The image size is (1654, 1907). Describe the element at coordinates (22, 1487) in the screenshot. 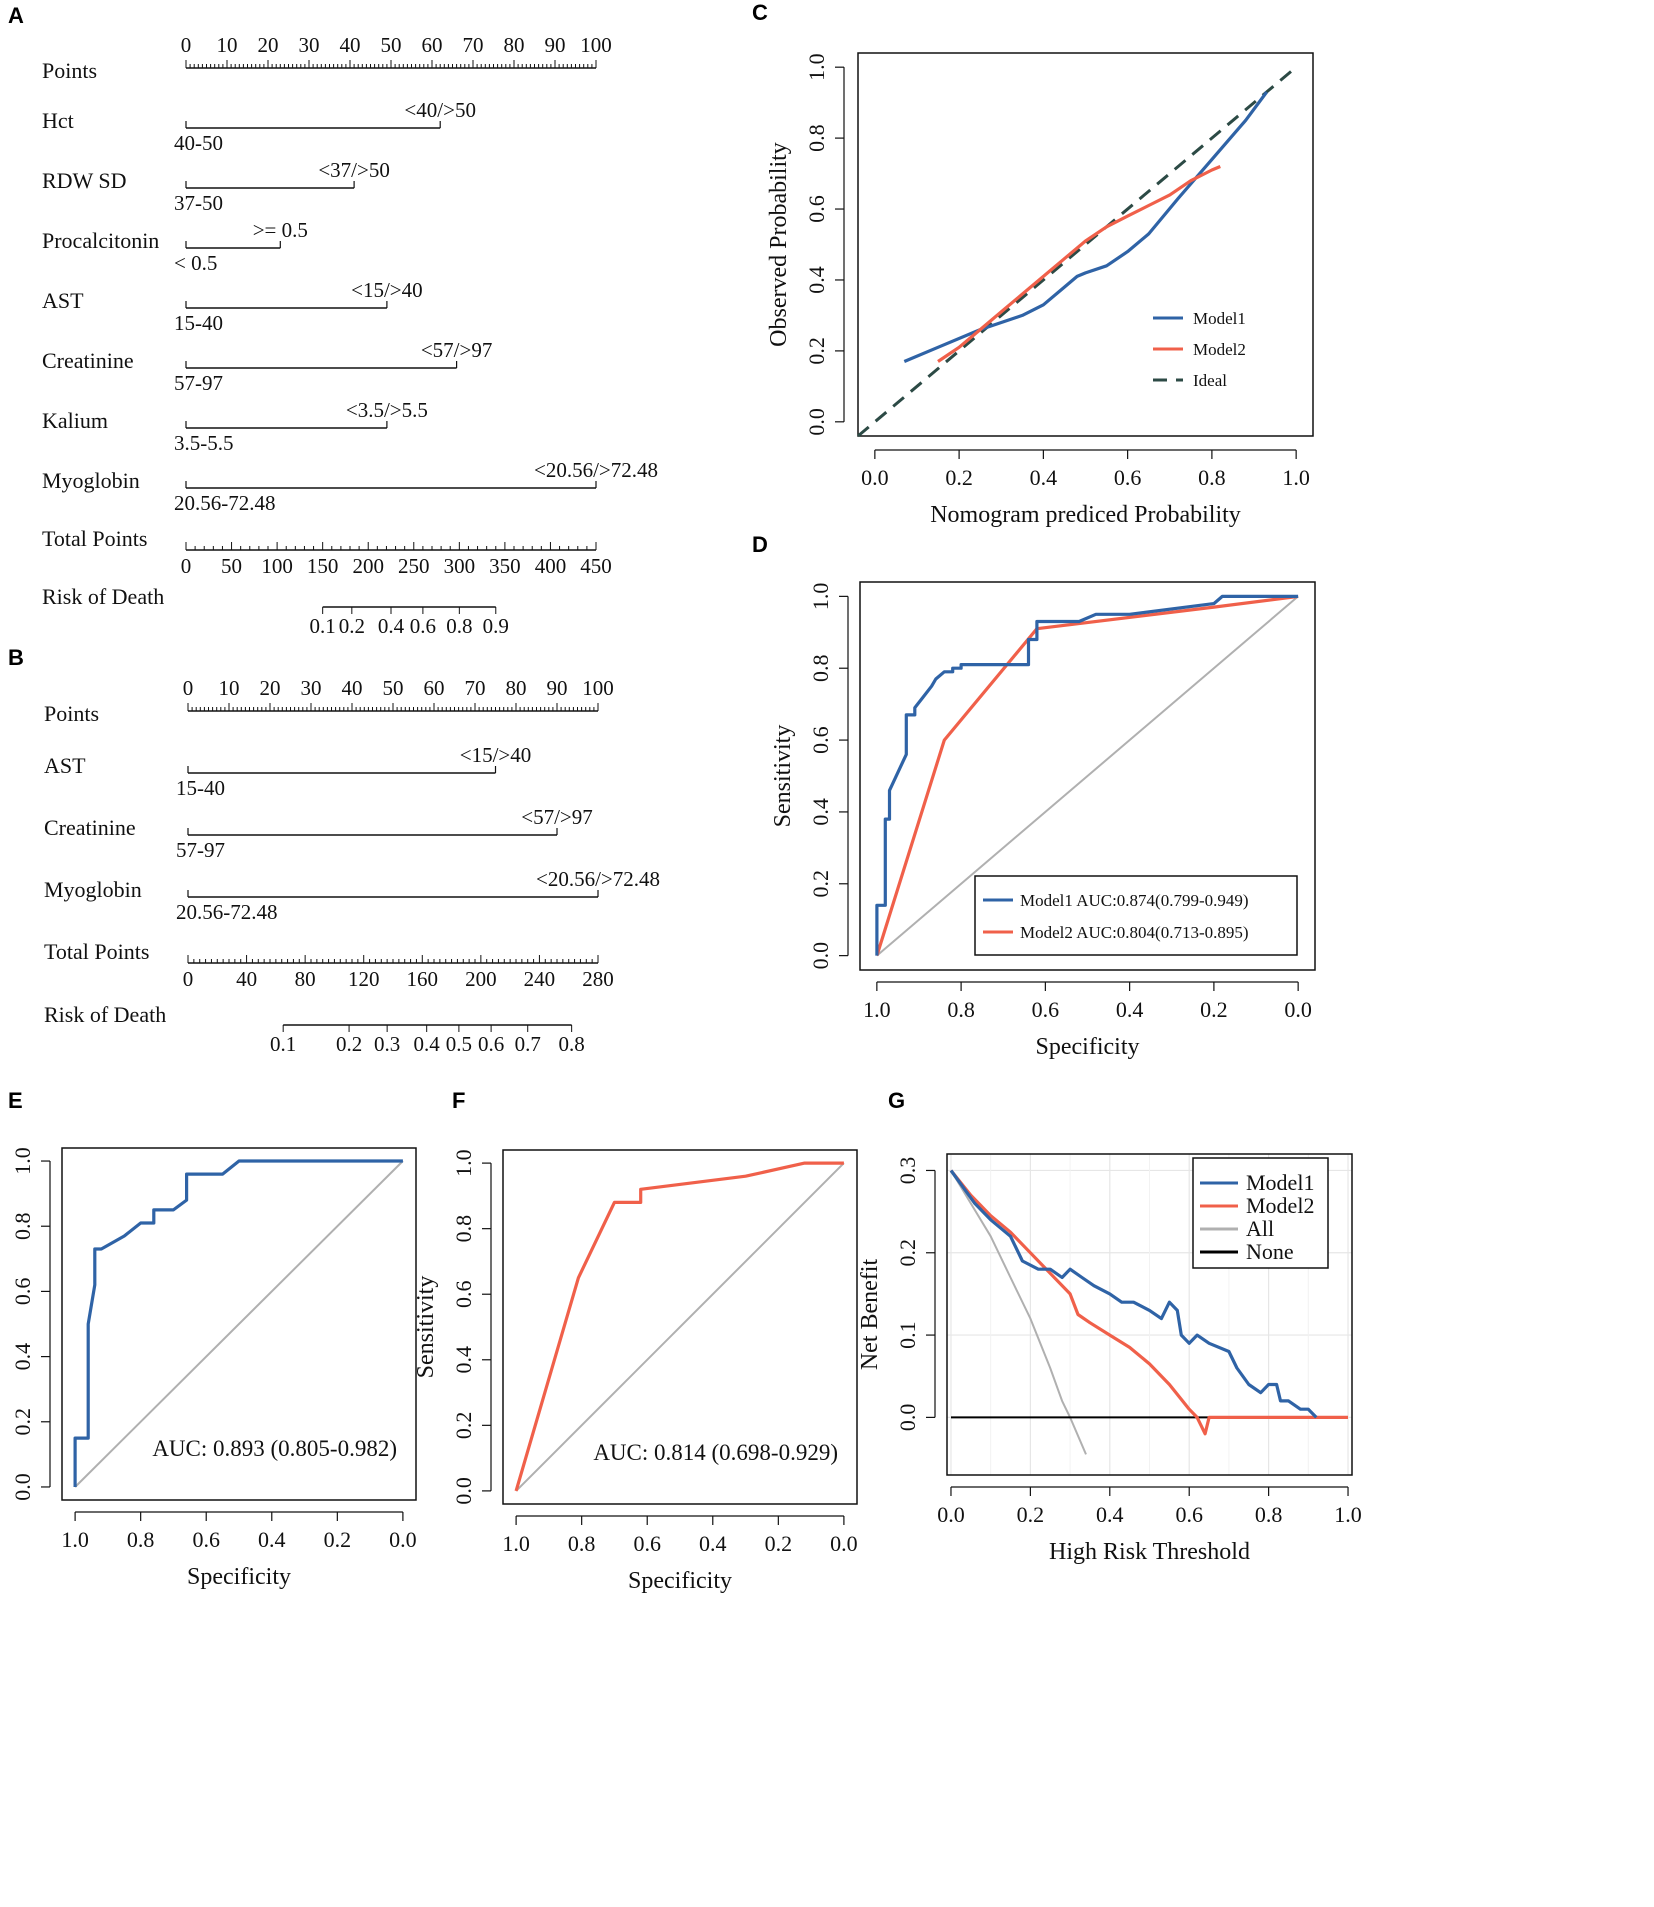

I see `plot-e-y-tick-label: 0.0` at that location.